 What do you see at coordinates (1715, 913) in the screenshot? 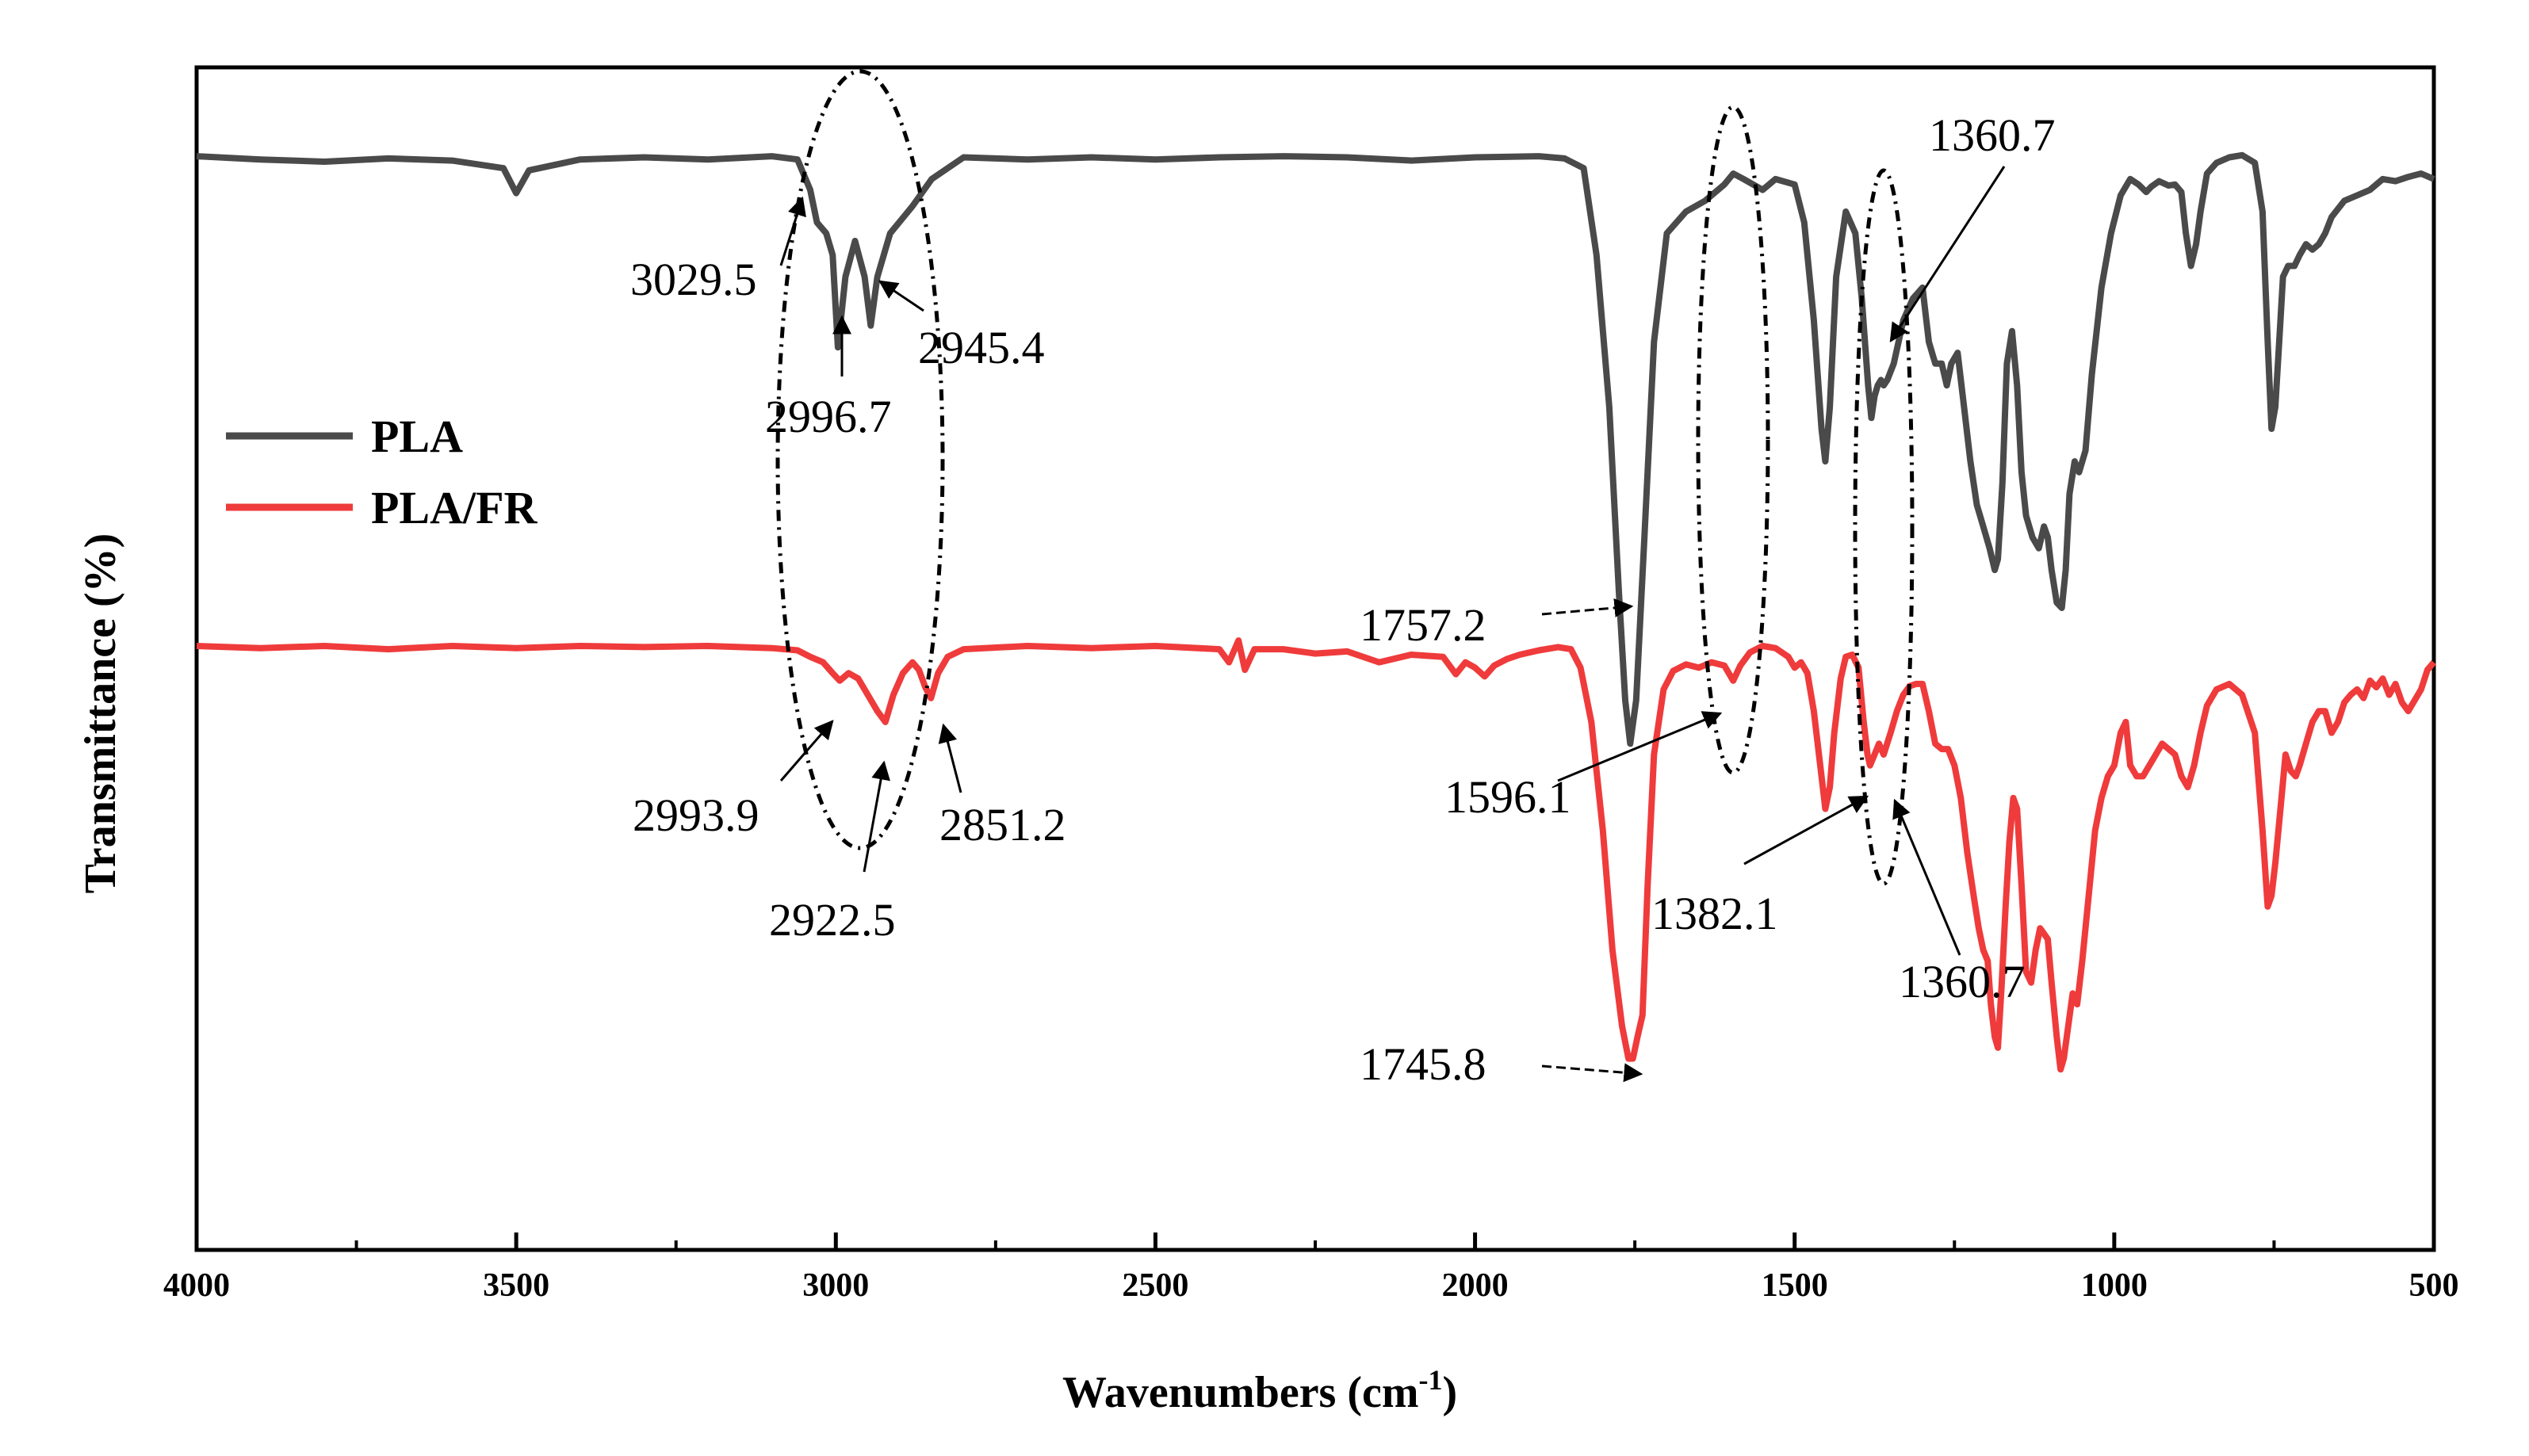
I see `annotation-label-1382-1: 1382.1` at bounding box center [1715, 913].